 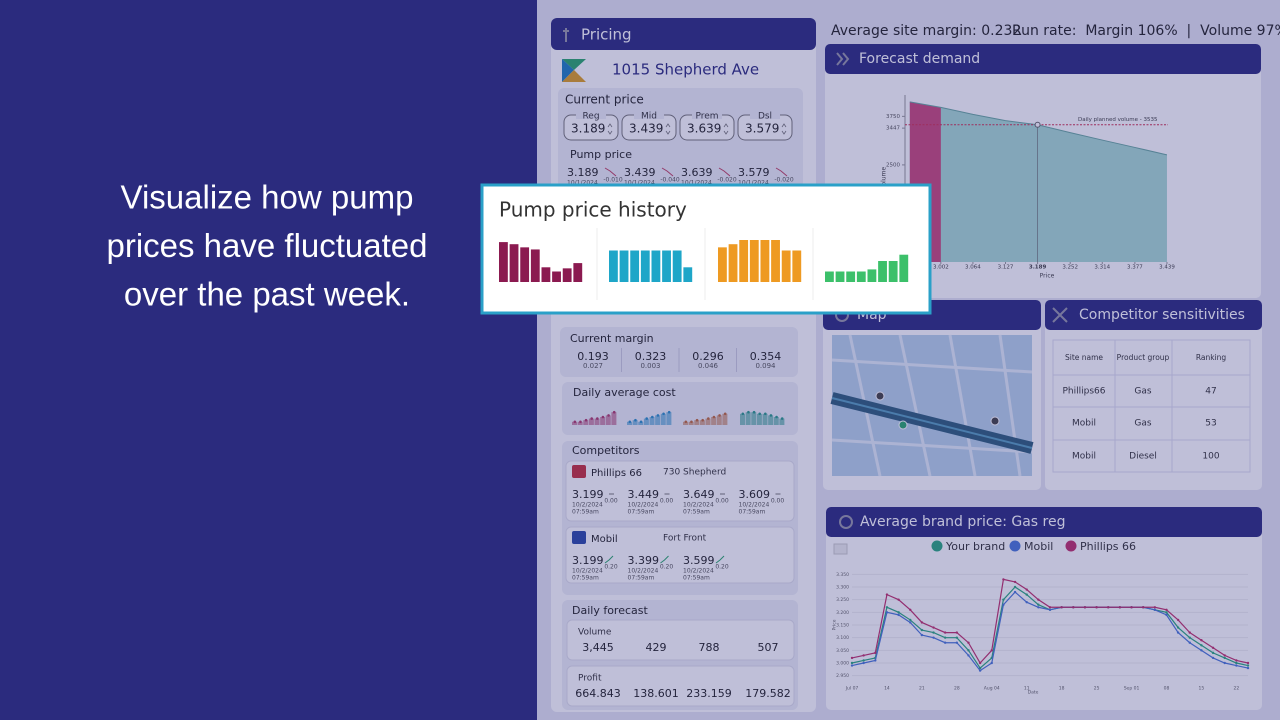 What do you see at coordinates (670, 180) in the screenshot?
I see `pump-change: -0.040` at bounding box center [670, 180].